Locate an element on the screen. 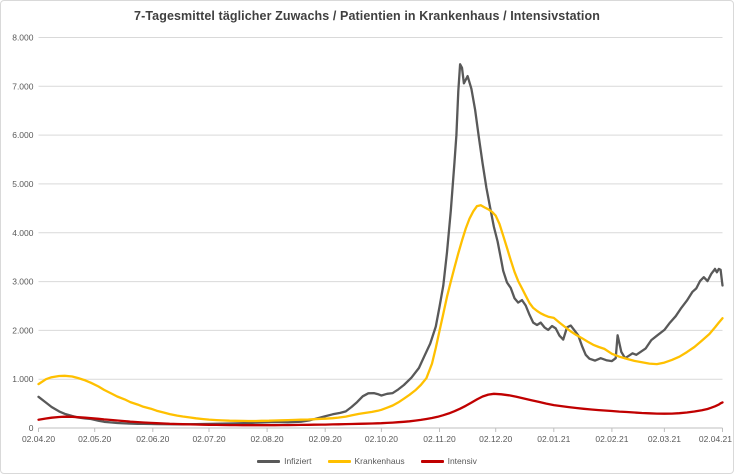  x-axis-tick-label: 02.04.21 is located at coordinates (715, 439).